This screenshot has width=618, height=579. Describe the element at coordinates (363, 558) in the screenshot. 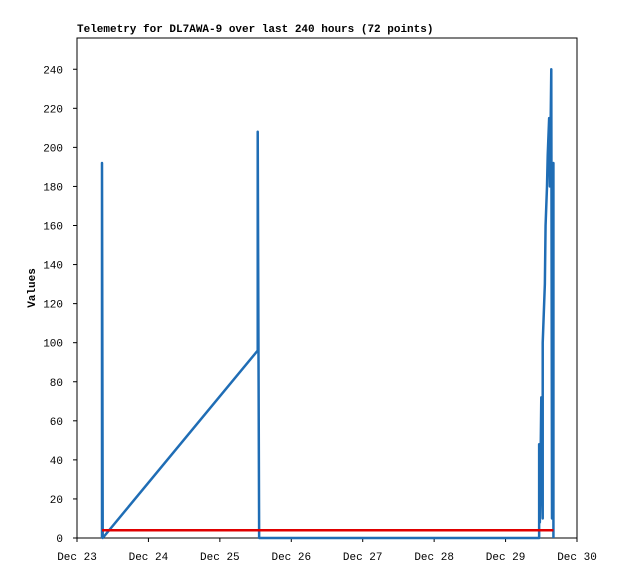

I see `x-tick-label: Dec 27` at that location.